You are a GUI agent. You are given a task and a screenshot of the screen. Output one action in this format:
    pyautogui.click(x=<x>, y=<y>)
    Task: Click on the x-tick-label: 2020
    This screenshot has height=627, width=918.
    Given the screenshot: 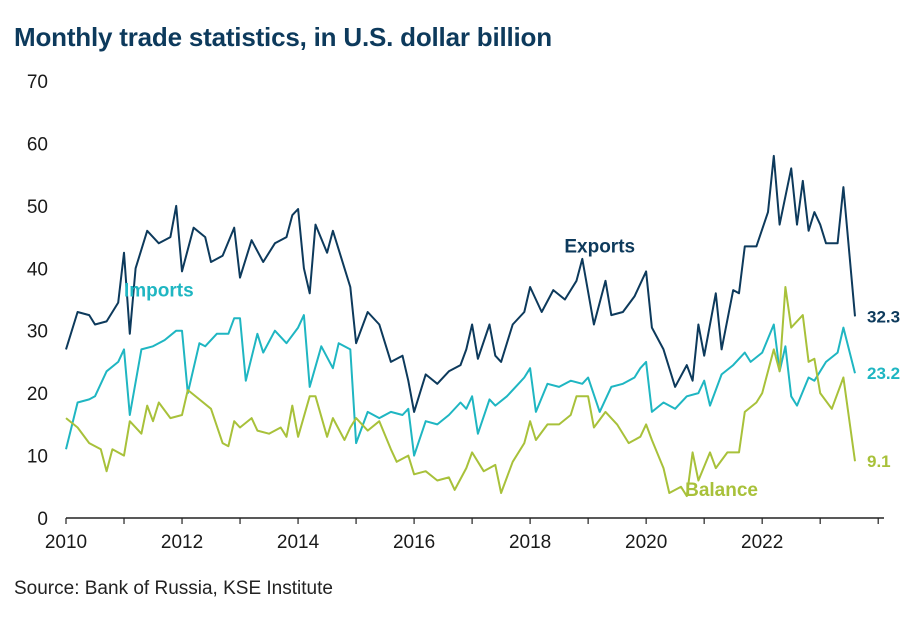 What is the action you would take?
    pyautogui.click(x=646, y=542)
    